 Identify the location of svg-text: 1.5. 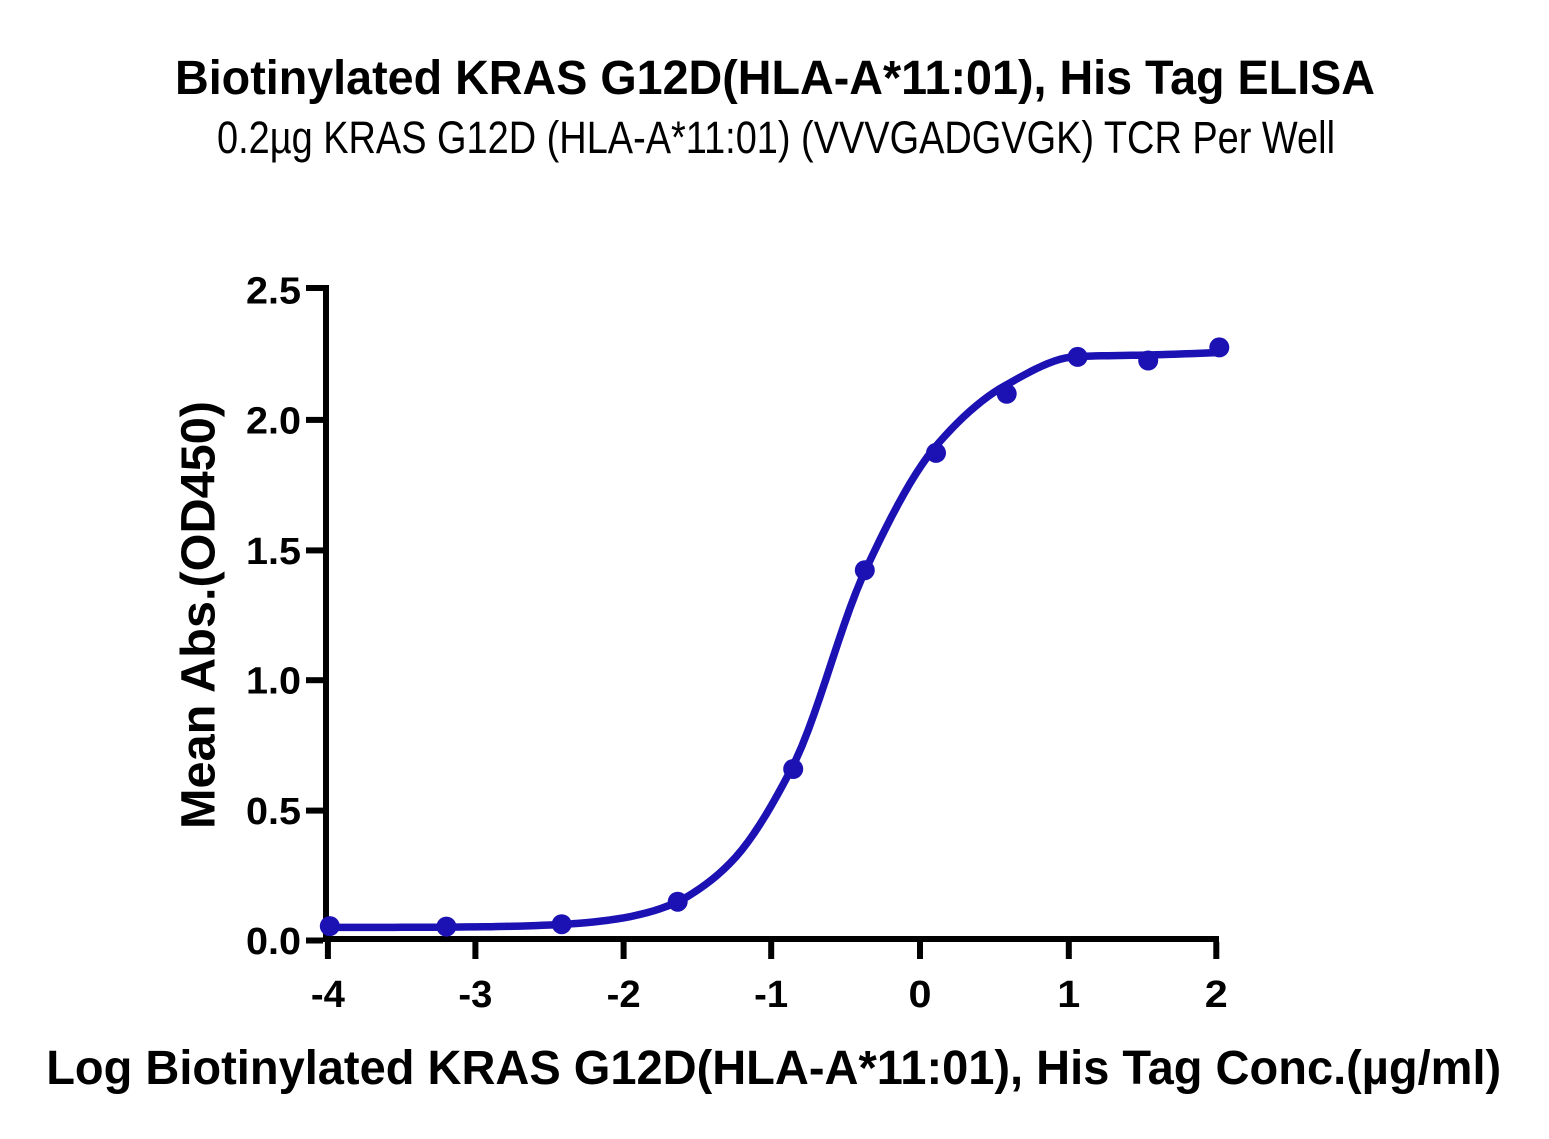
(273, 552).